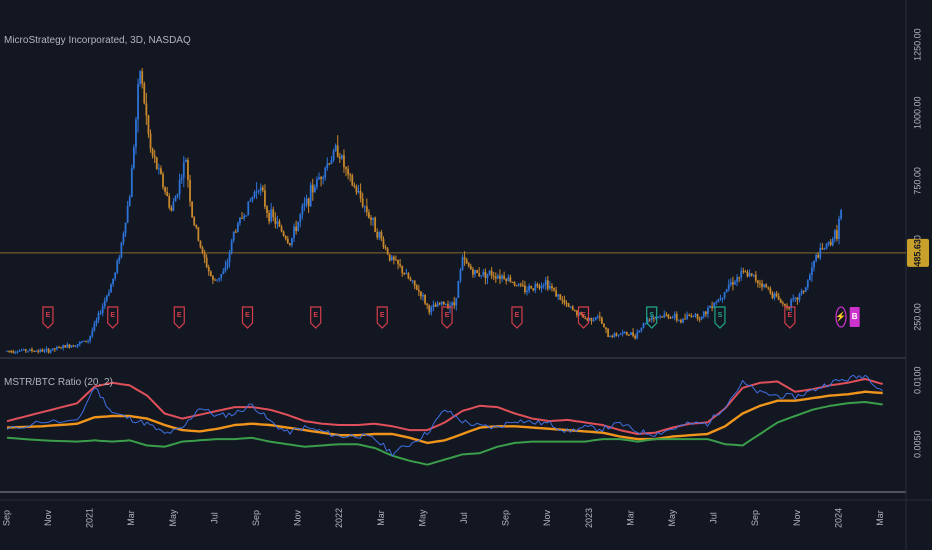 The image size is (932, 550). Describe the element at coordinates (339, 518) in the screenshot. I see `time-tick-label: 2022` at that location.